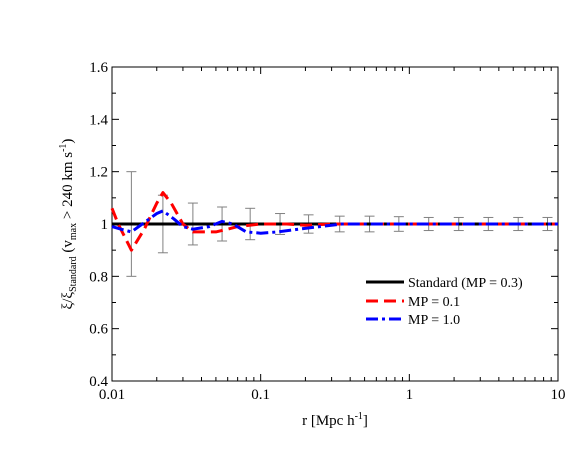  I want to click on legend: Standard (MP = 0.3) MP = 0.1 MP = 1.0, so click(444, 302).